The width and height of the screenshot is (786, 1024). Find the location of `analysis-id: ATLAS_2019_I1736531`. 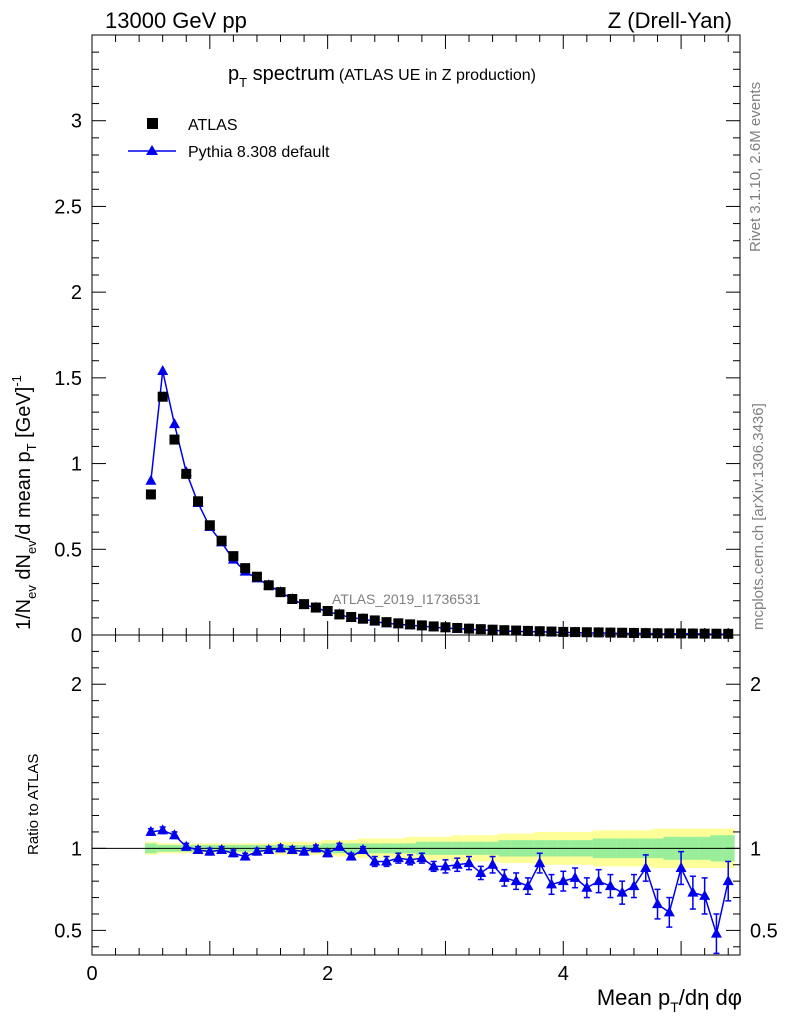

analysis-id: ATLAS_2019_I1736531 is located at coordinates (406, 599).